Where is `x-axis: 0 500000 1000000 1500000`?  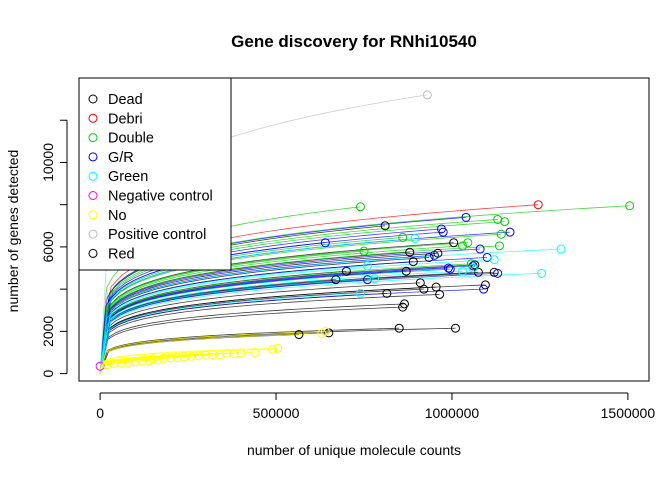
x-axis: 0 500000 1000000 1500000 is located at coordinates (375, 406).